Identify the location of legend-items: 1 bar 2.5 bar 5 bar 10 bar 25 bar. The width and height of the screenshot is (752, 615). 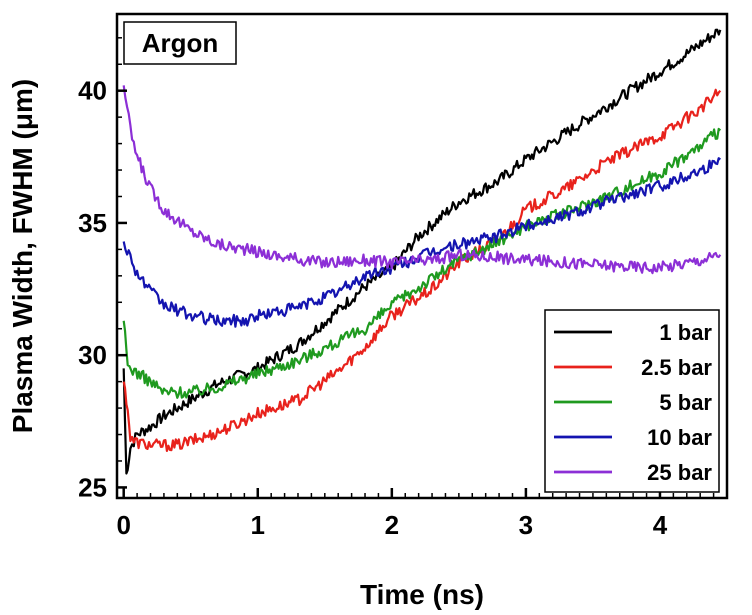
(633, 402).